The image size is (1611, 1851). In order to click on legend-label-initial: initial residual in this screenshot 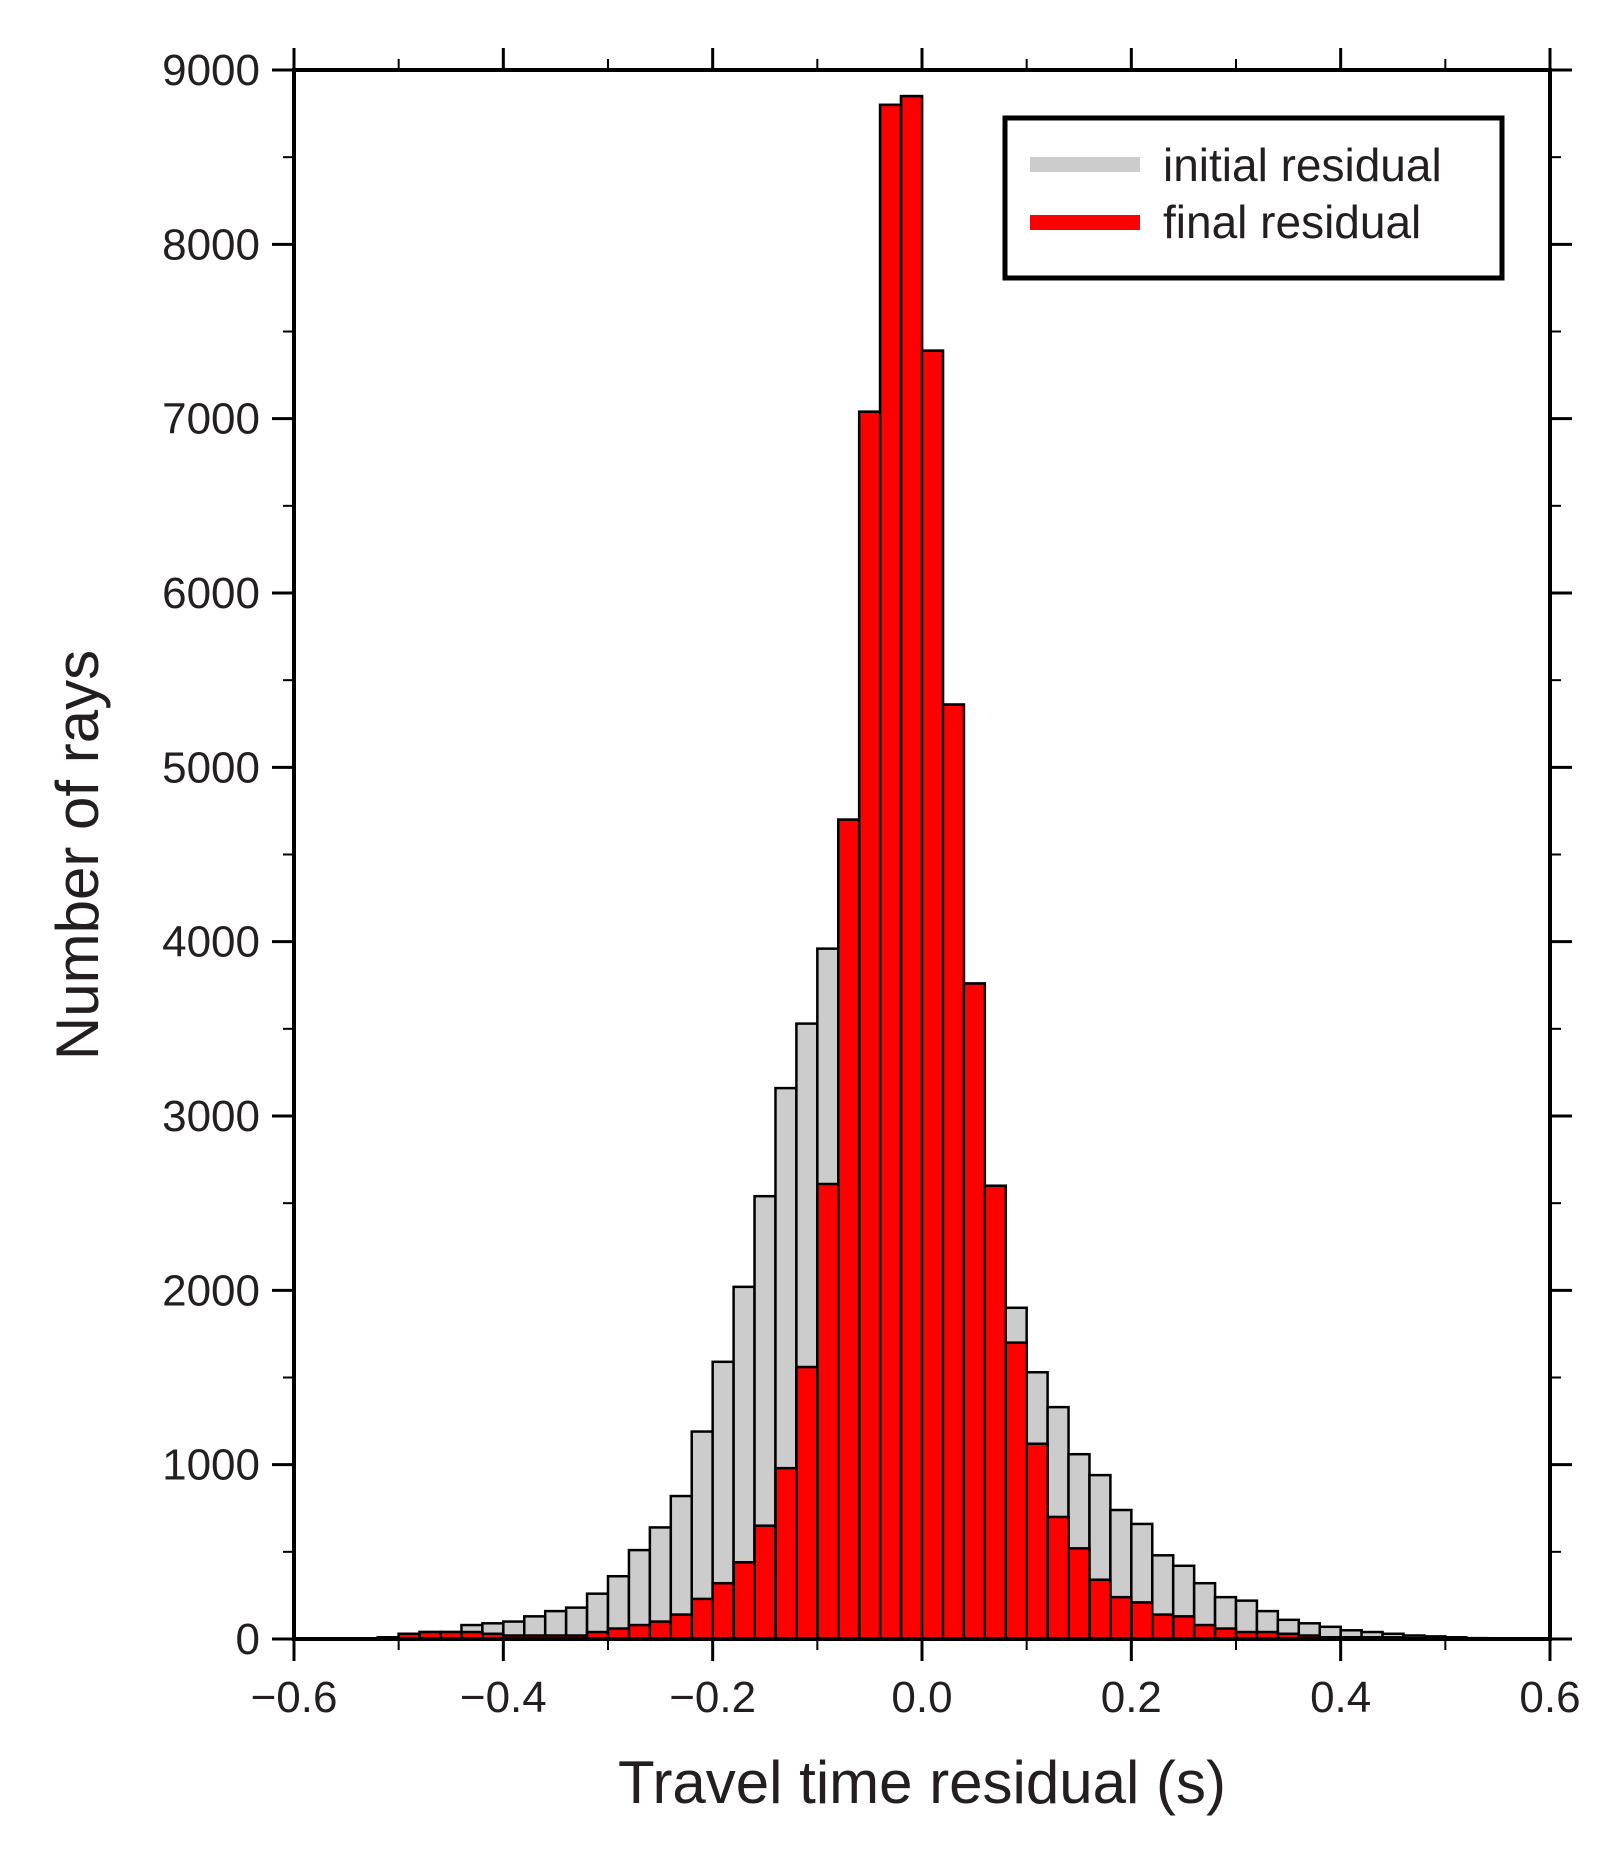, I will do `click(1302, 165)`.